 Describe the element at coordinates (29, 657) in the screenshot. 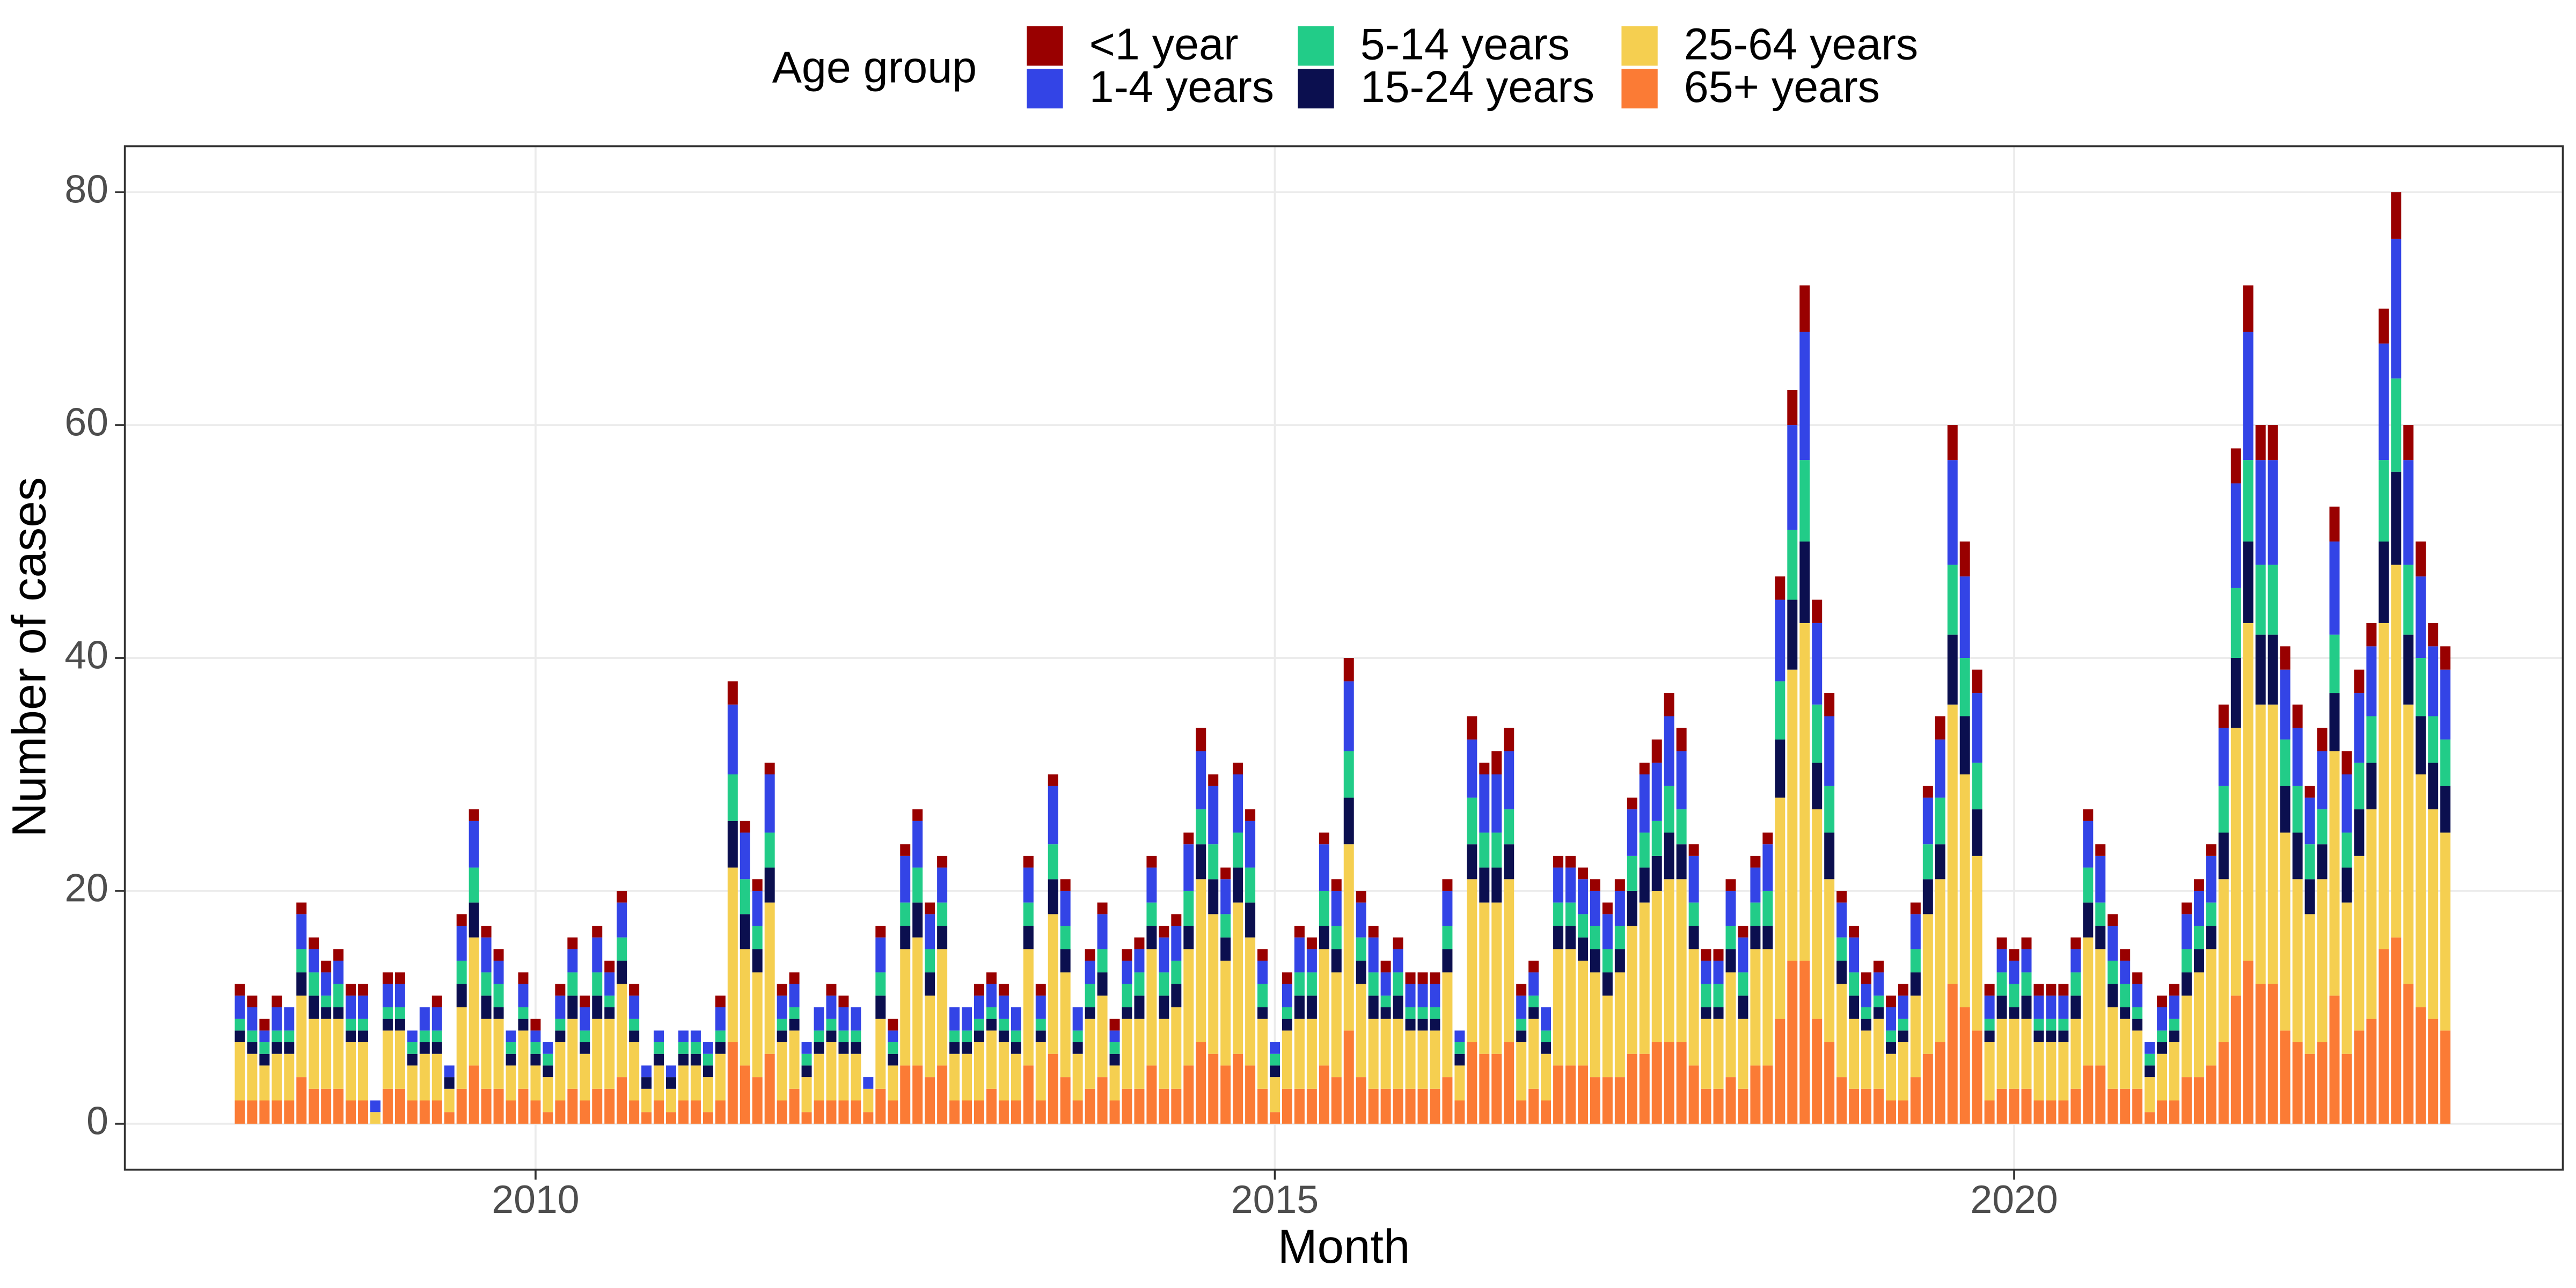

I see `y-axis-title: Number of cases` at that location.